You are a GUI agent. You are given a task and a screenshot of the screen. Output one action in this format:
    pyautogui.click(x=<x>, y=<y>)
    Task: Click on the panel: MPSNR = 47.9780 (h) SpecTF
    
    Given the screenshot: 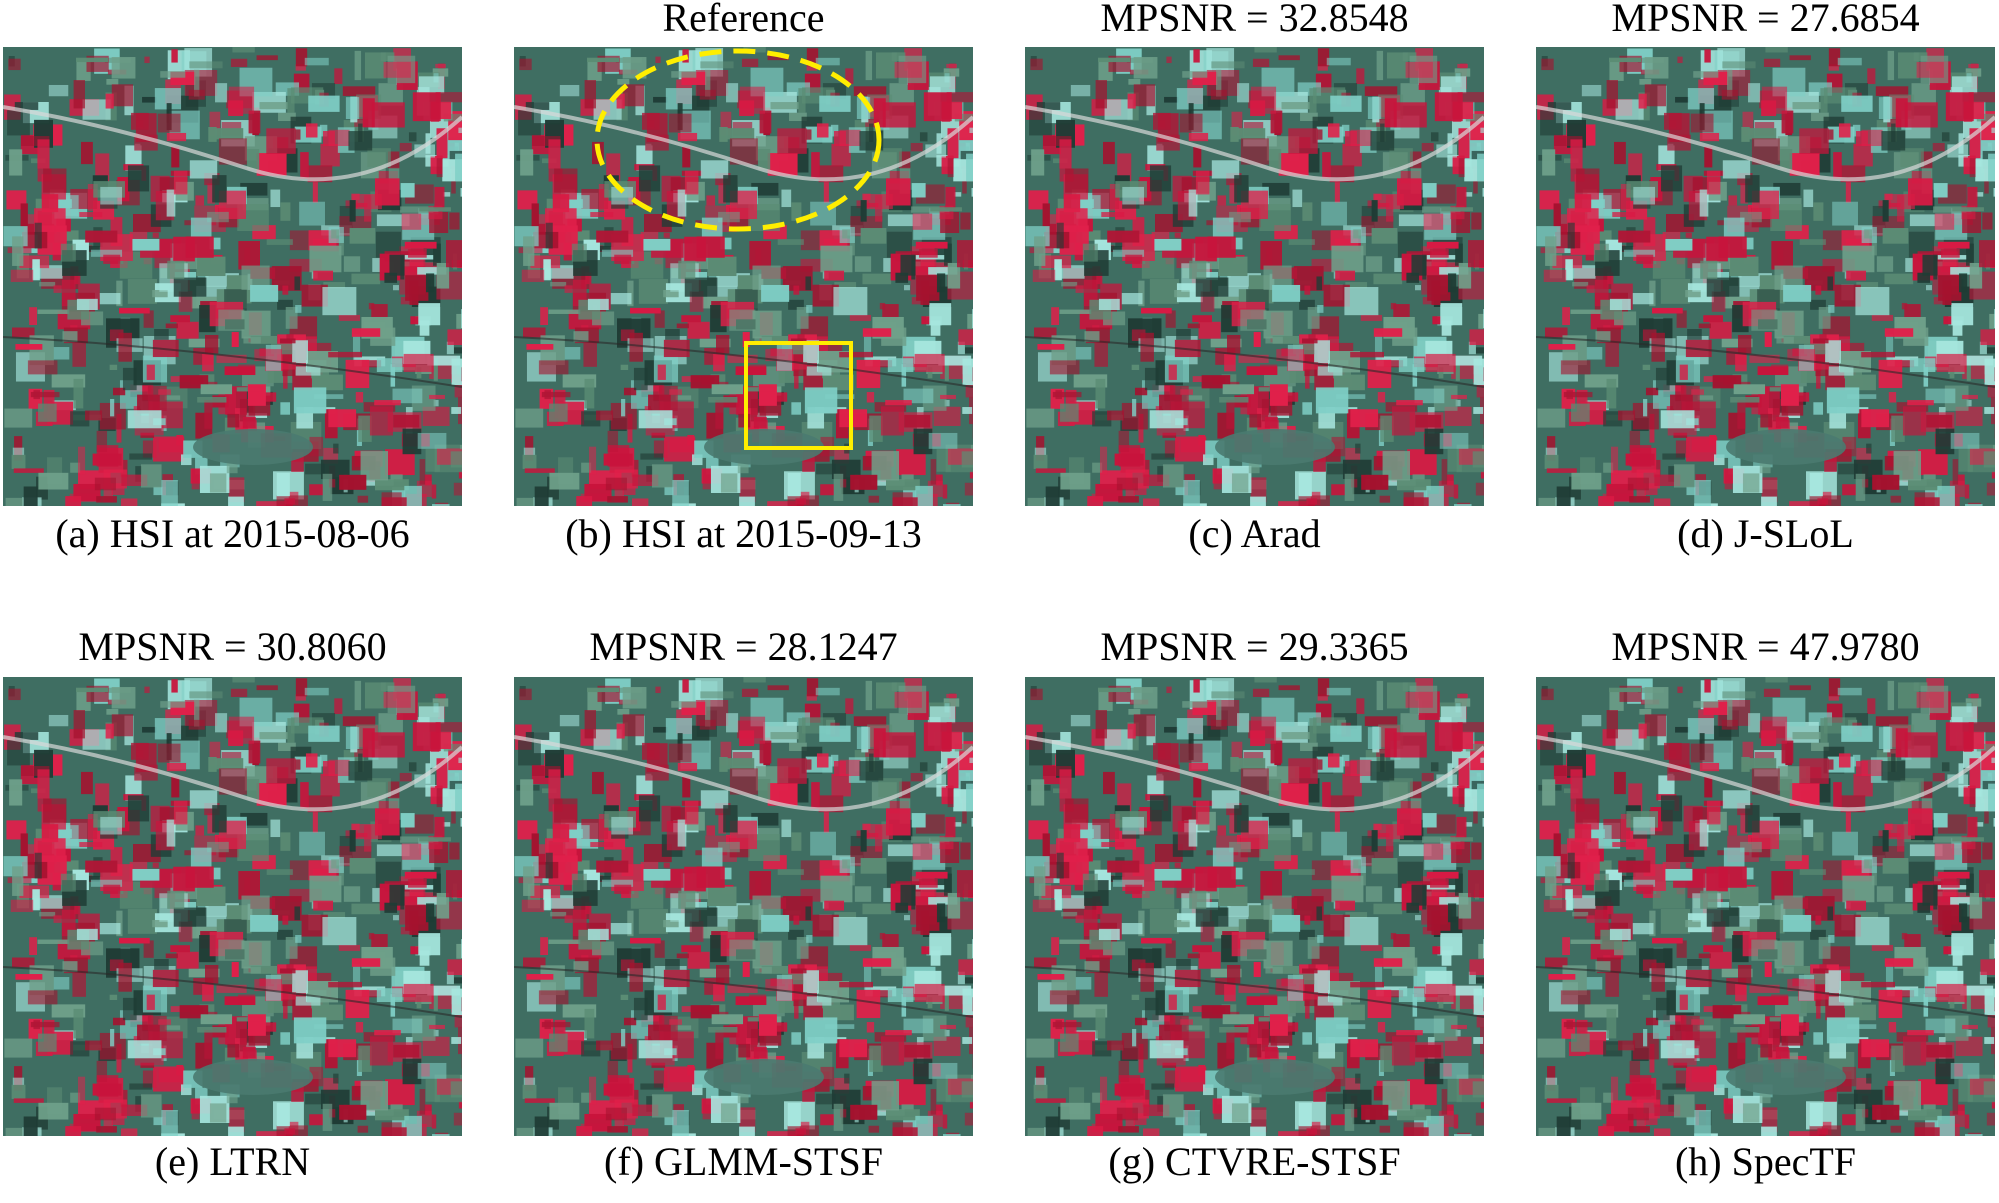 What is the action you would take?
    pyautogui.click(x=1765, y=904)
    